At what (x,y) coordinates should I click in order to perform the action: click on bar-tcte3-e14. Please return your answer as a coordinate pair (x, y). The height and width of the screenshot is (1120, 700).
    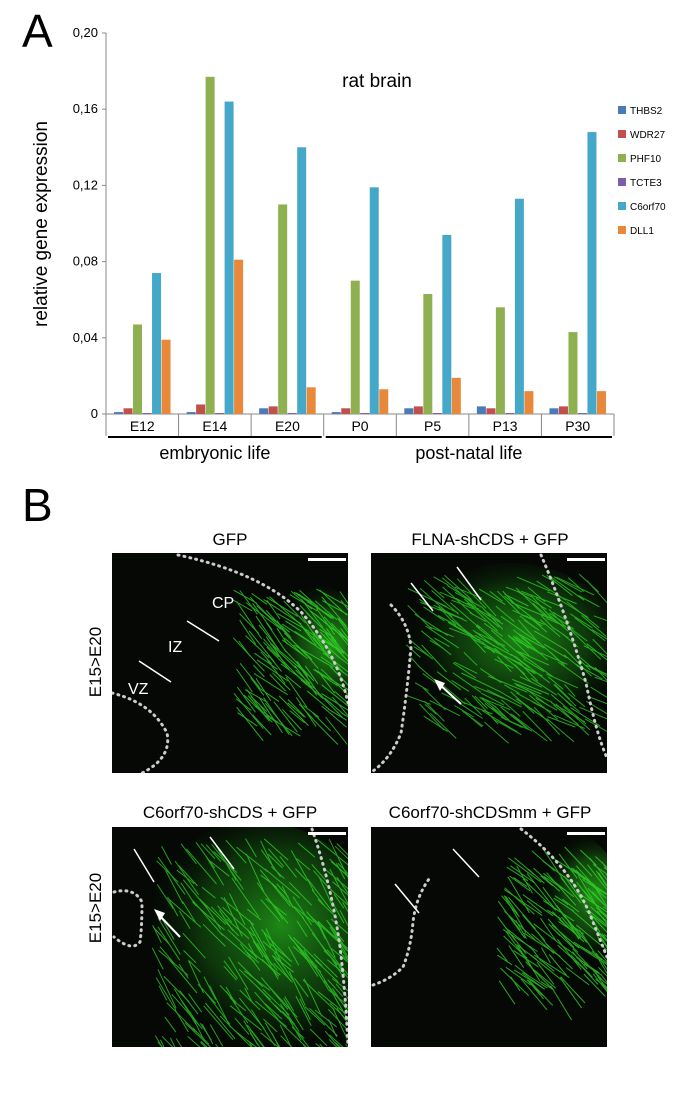
    Looking at the image, I should click on (220, 413).